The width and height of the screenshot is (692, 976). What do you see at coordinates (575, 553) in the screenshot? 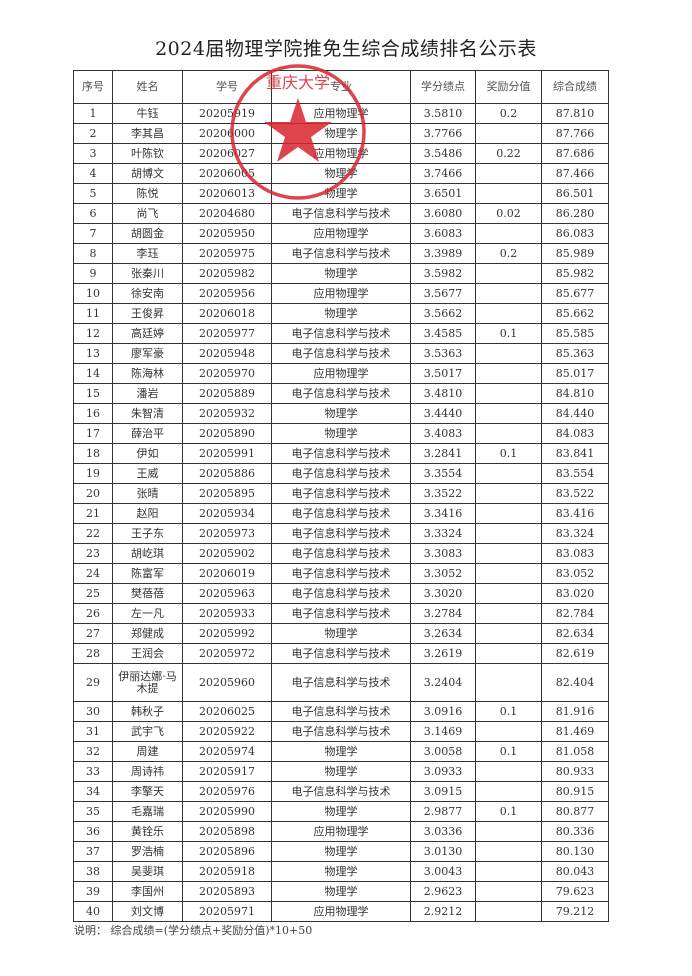
I see `total-score: 83.083` at bounding box center [575, 553].